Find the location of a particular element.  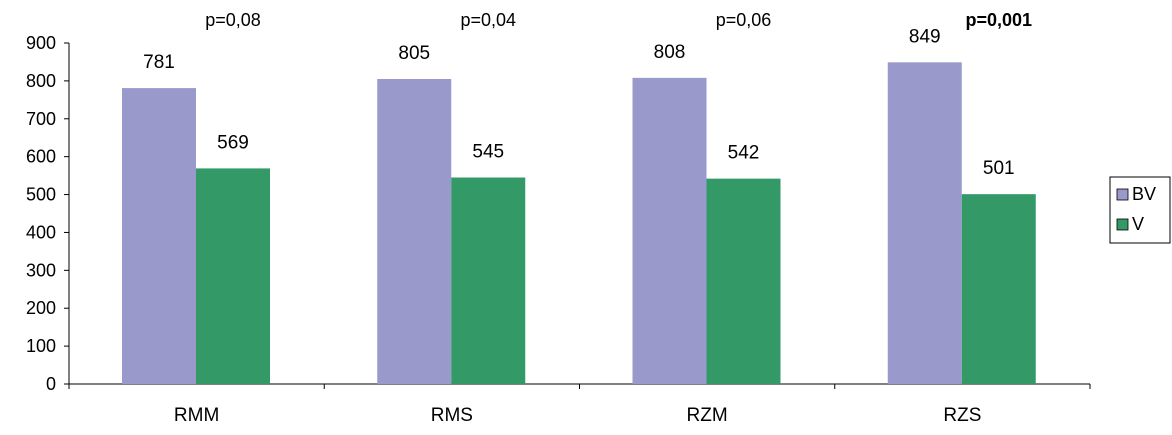

p-value-annotation: p=0,001 is located at coordinates (998, 20).